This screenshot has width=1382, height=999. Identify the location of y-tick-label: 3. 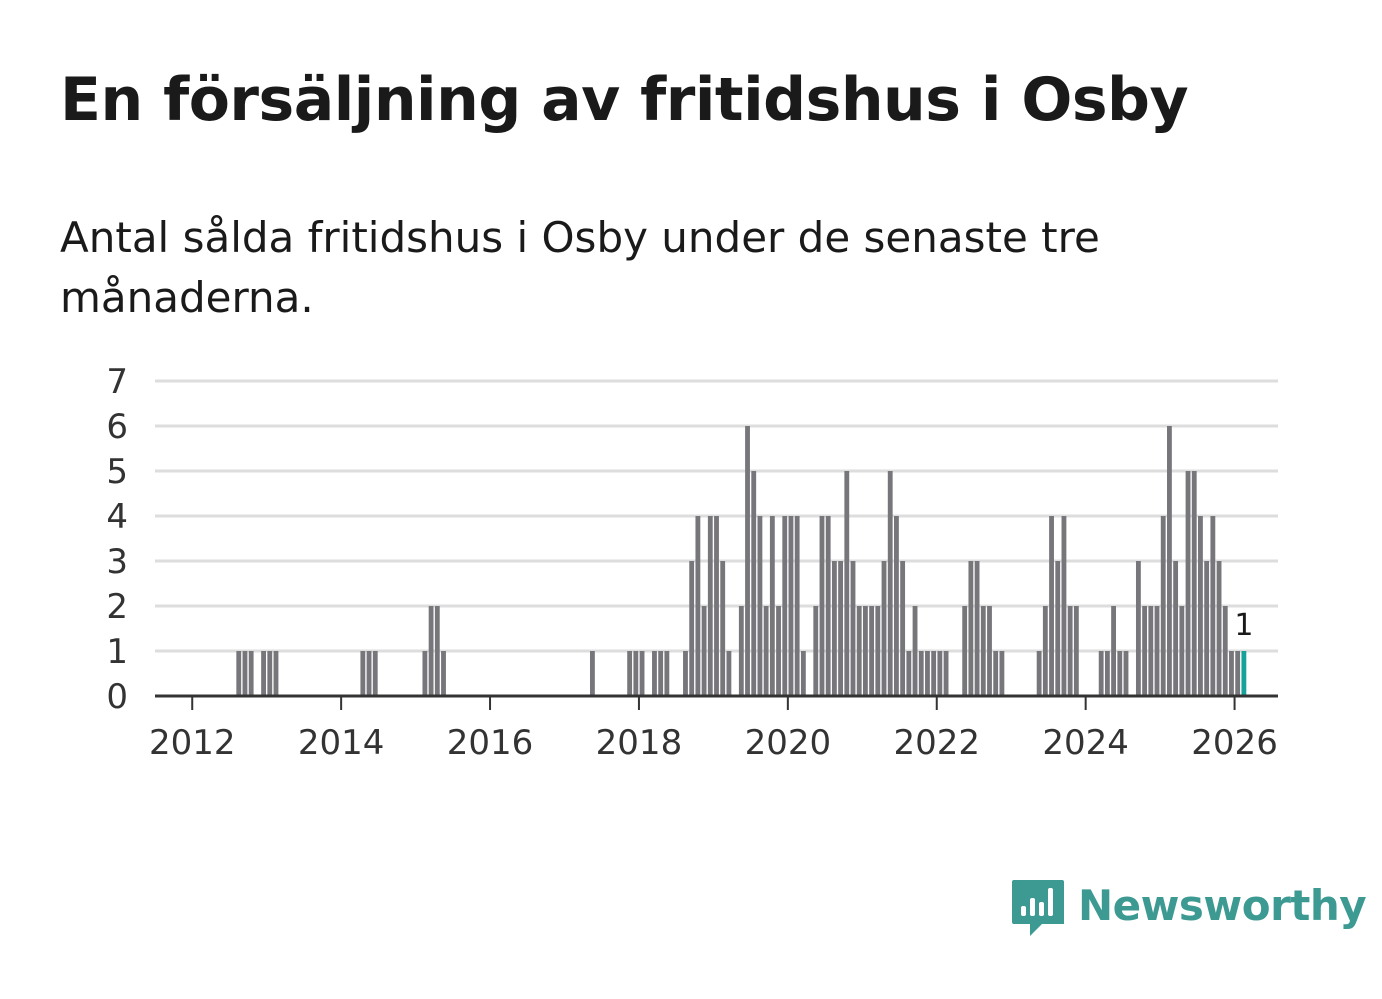
(117, 562).